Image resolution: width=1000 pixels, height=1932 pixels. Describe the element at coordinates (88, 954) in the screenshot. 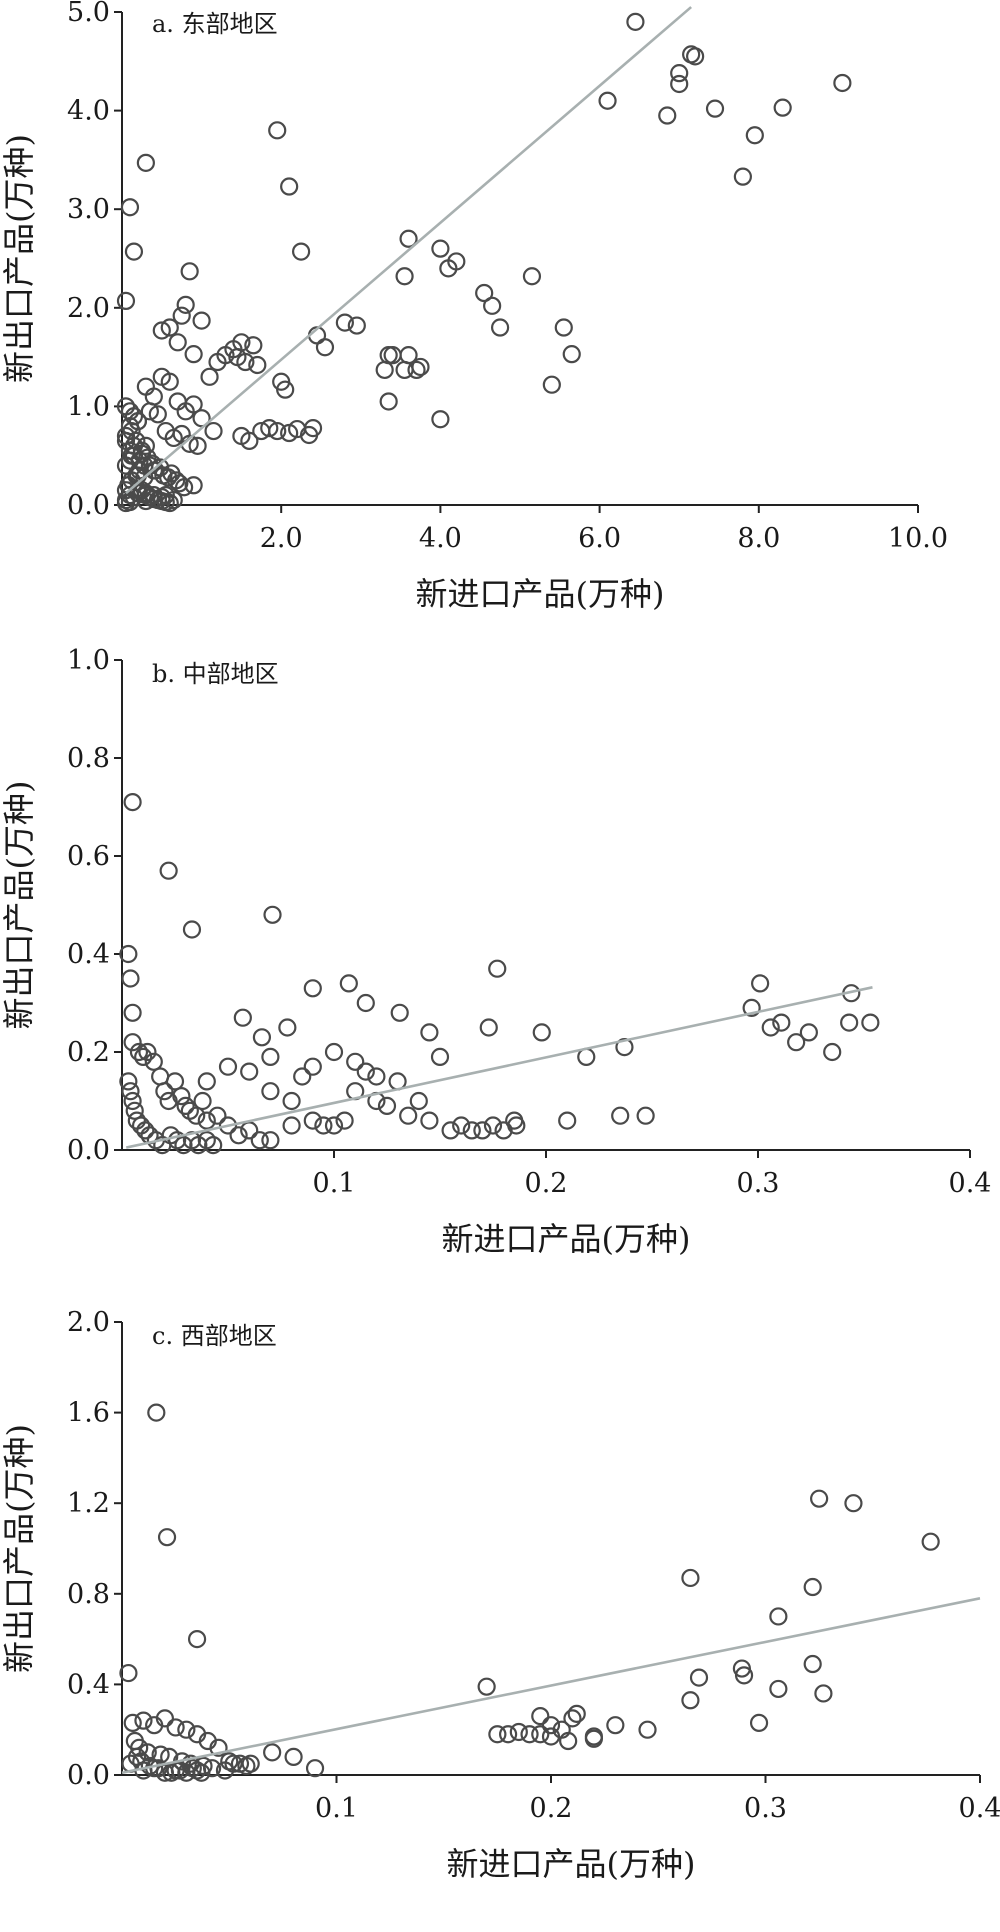

I see `y-tick-label: 0.4` at that location.